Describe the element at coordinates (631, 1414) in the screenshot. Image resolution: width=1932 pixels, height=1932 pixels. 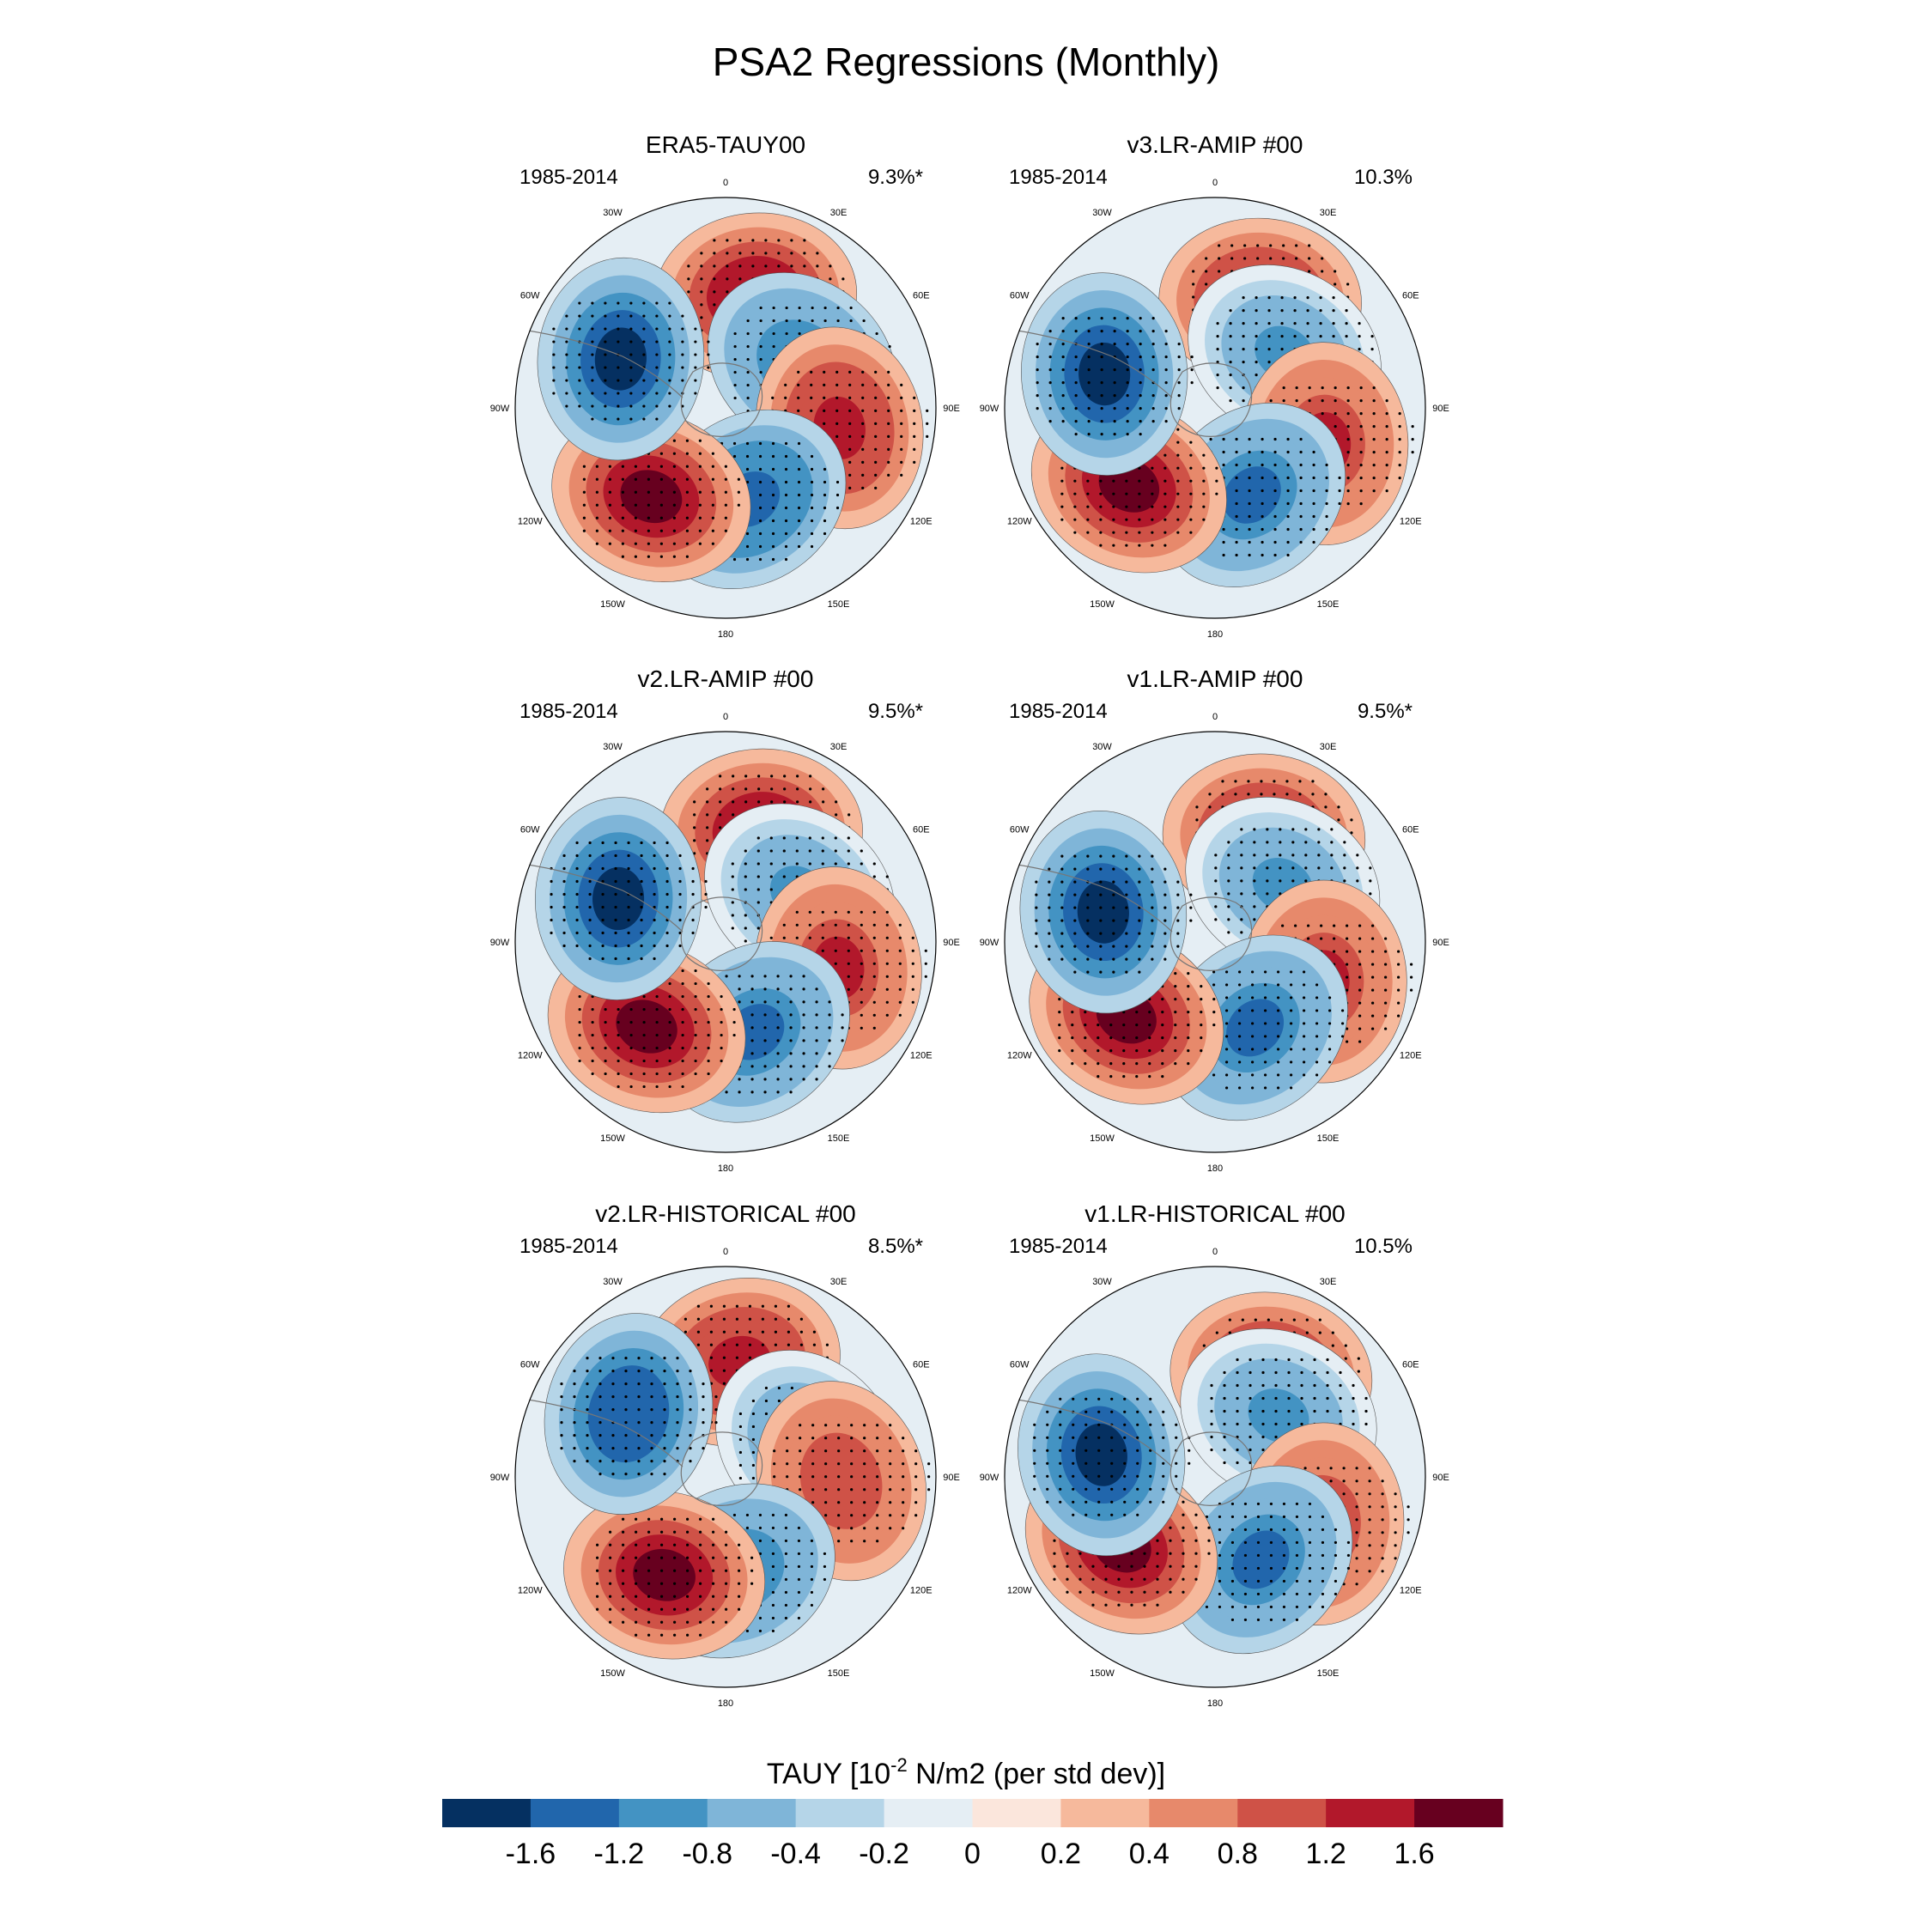
I see `anomaly-center` at that location.